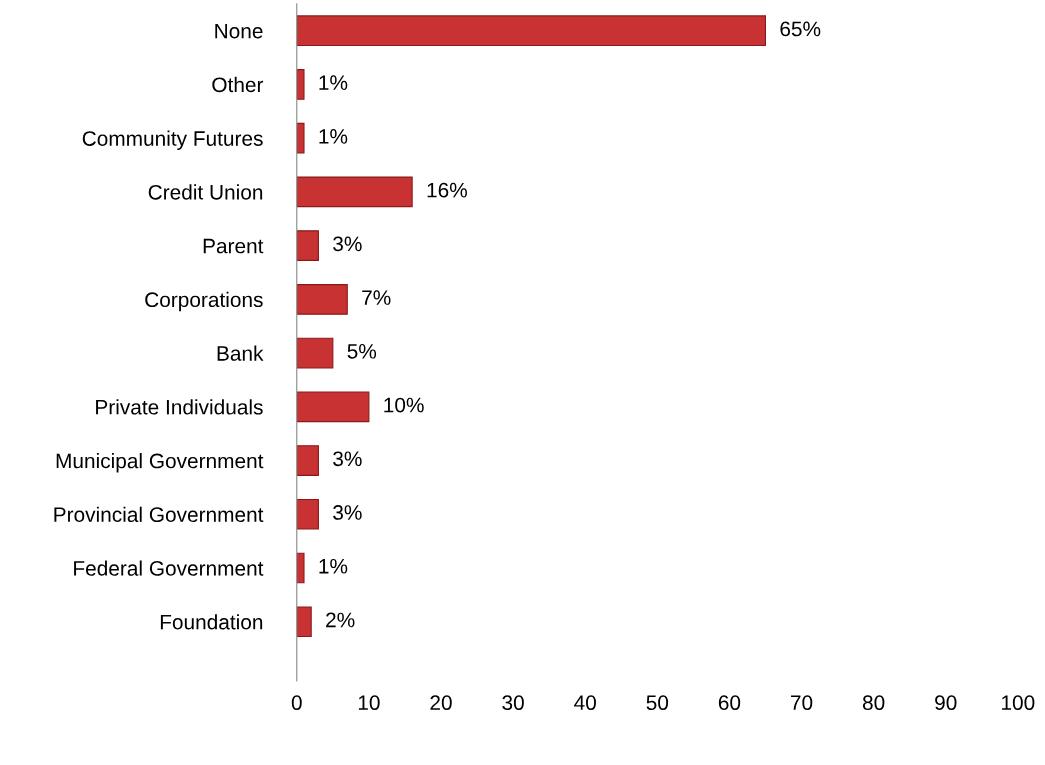  Describe the element at coordinates (513, 703) in the screenshot. I see `x-tick-label: 30` at that location.